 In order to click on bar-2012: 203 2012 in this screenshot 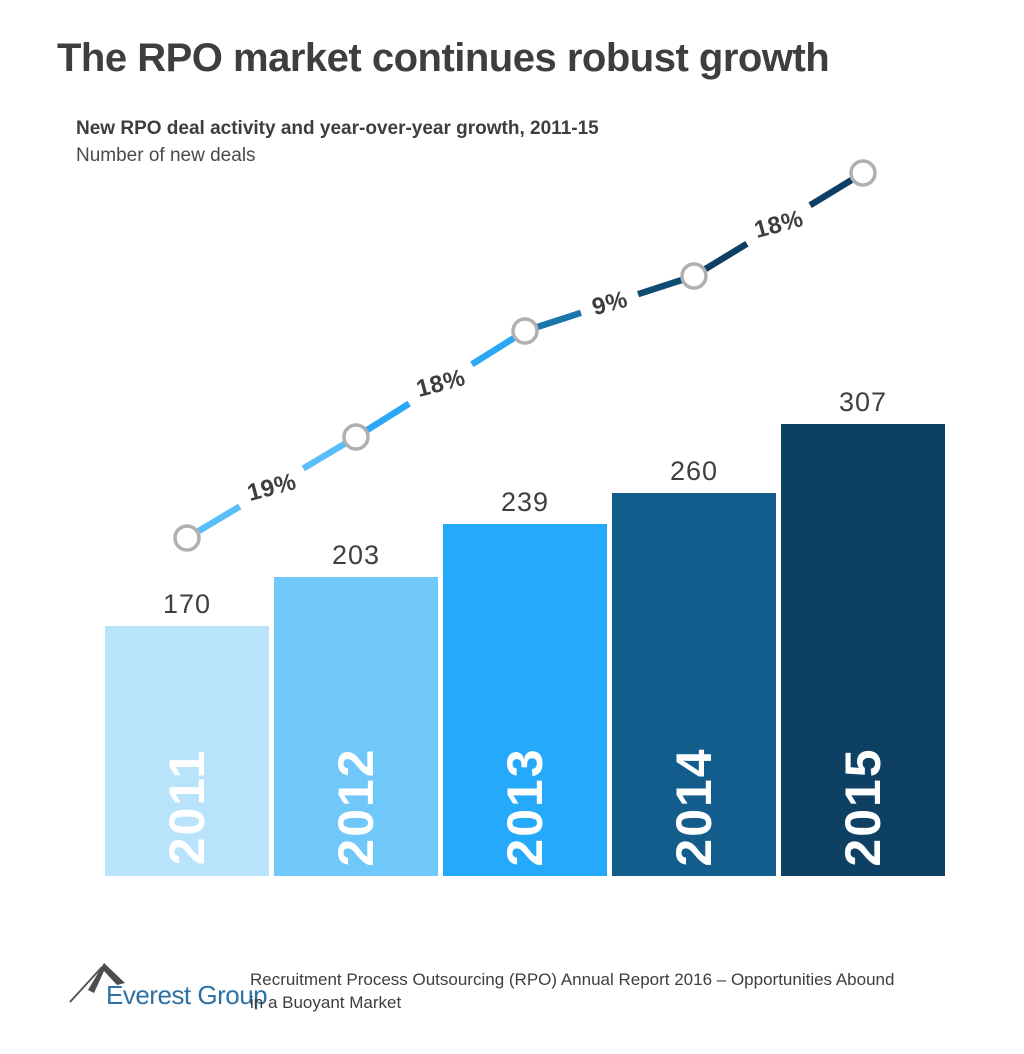, I will do `click(356, 708)`.